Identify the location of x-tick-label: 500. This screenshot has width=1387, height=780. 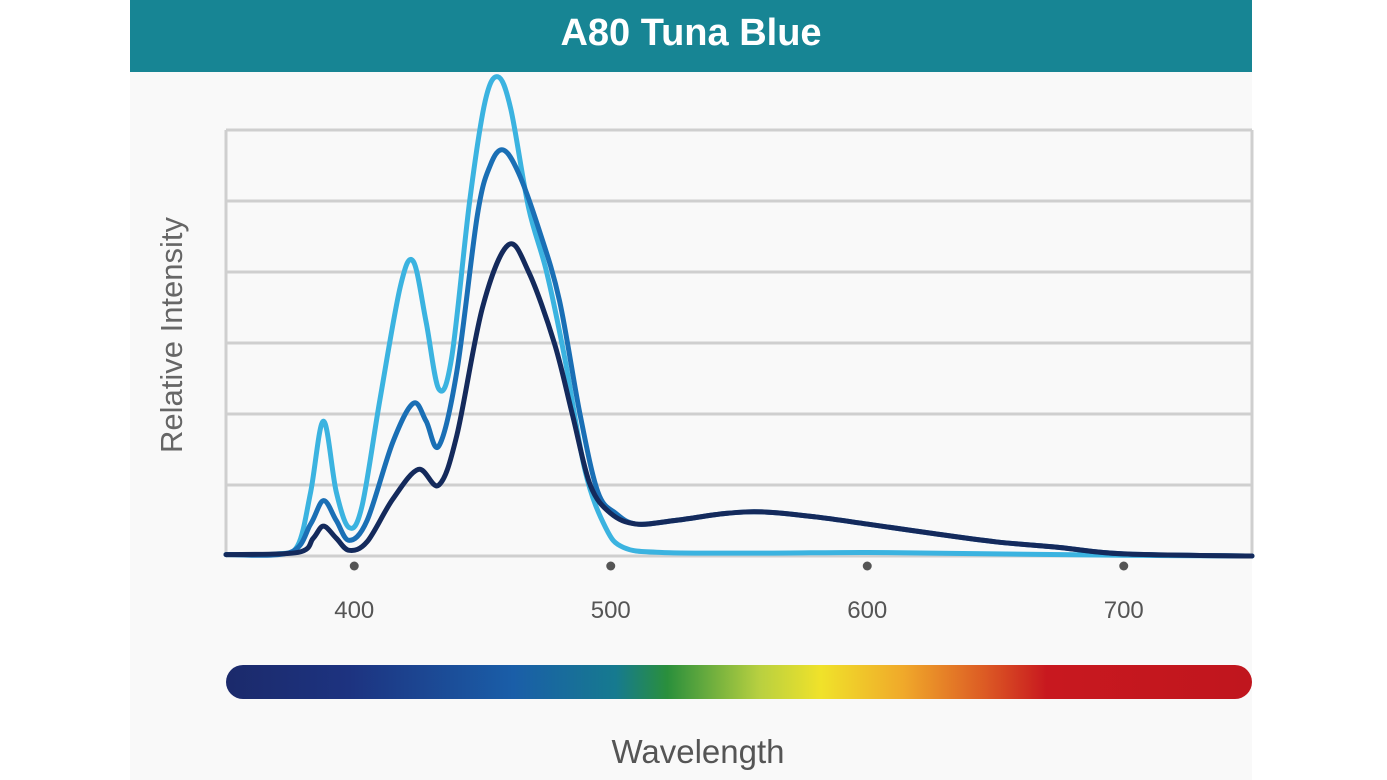
(611, 610).